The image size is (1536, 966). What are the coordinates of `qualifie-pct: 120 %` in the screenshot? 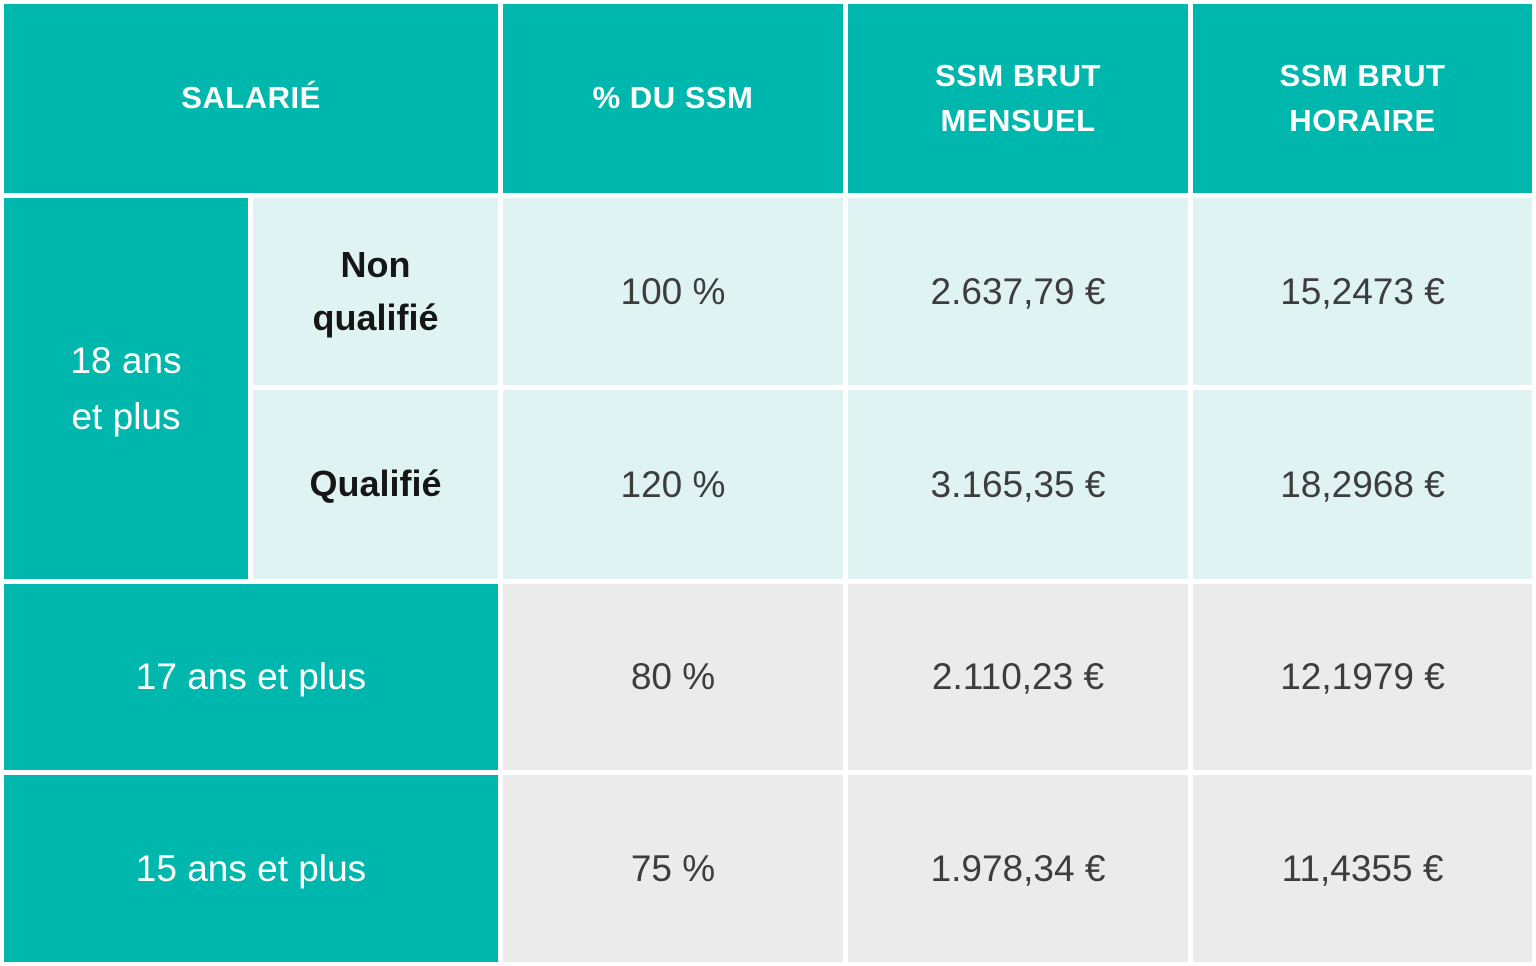 It's located at (673, 484).